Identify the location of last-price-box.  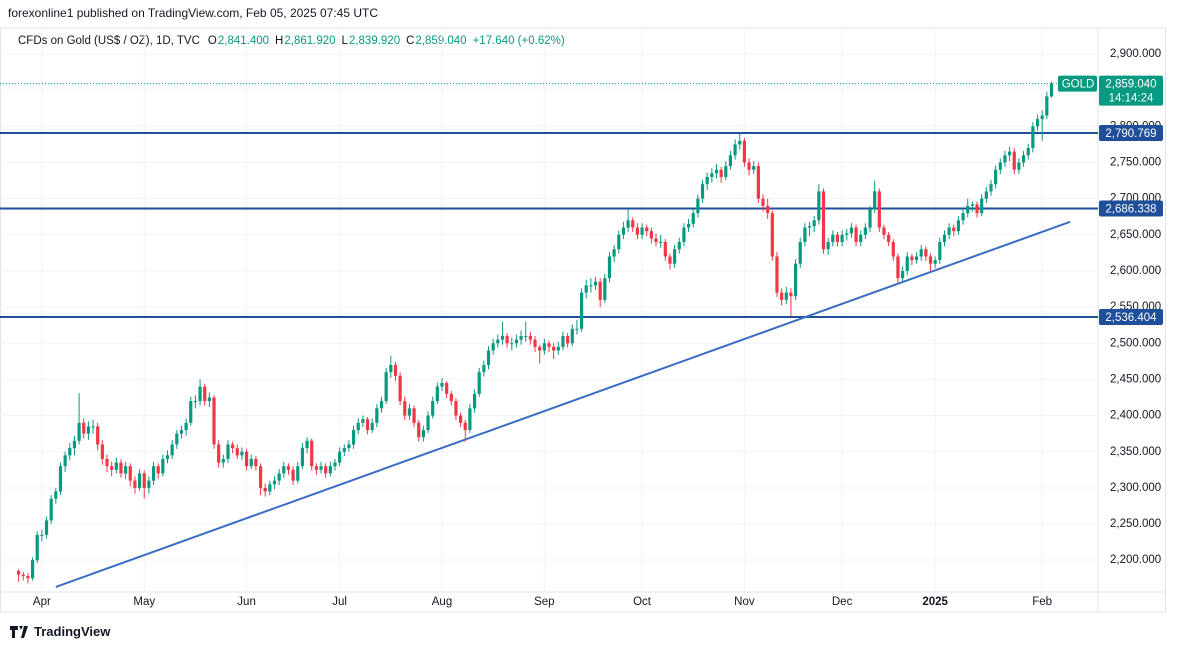
(1131, 90).